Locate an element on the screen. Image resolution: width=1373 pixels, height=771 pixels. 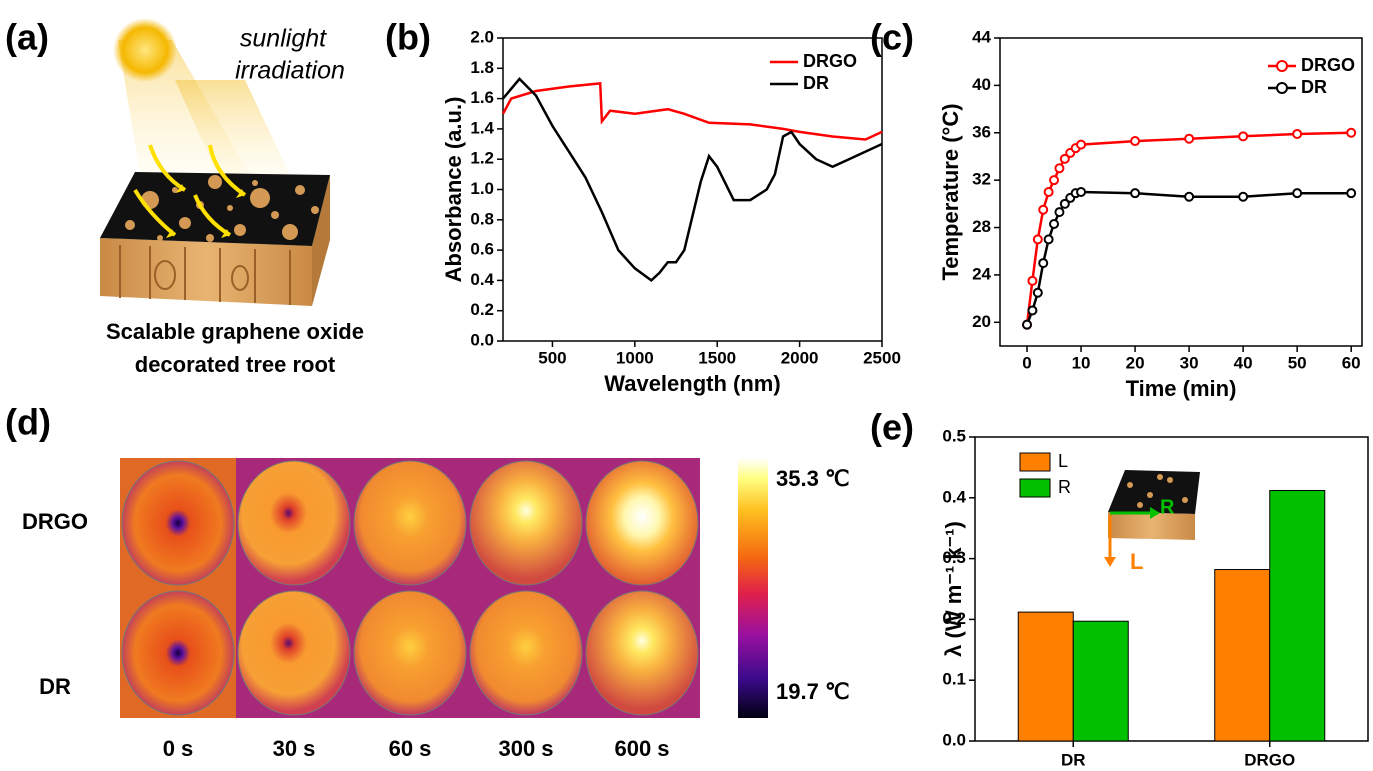
colorbar-max: 35.3 ℃ is located at coordinates (813, 478).